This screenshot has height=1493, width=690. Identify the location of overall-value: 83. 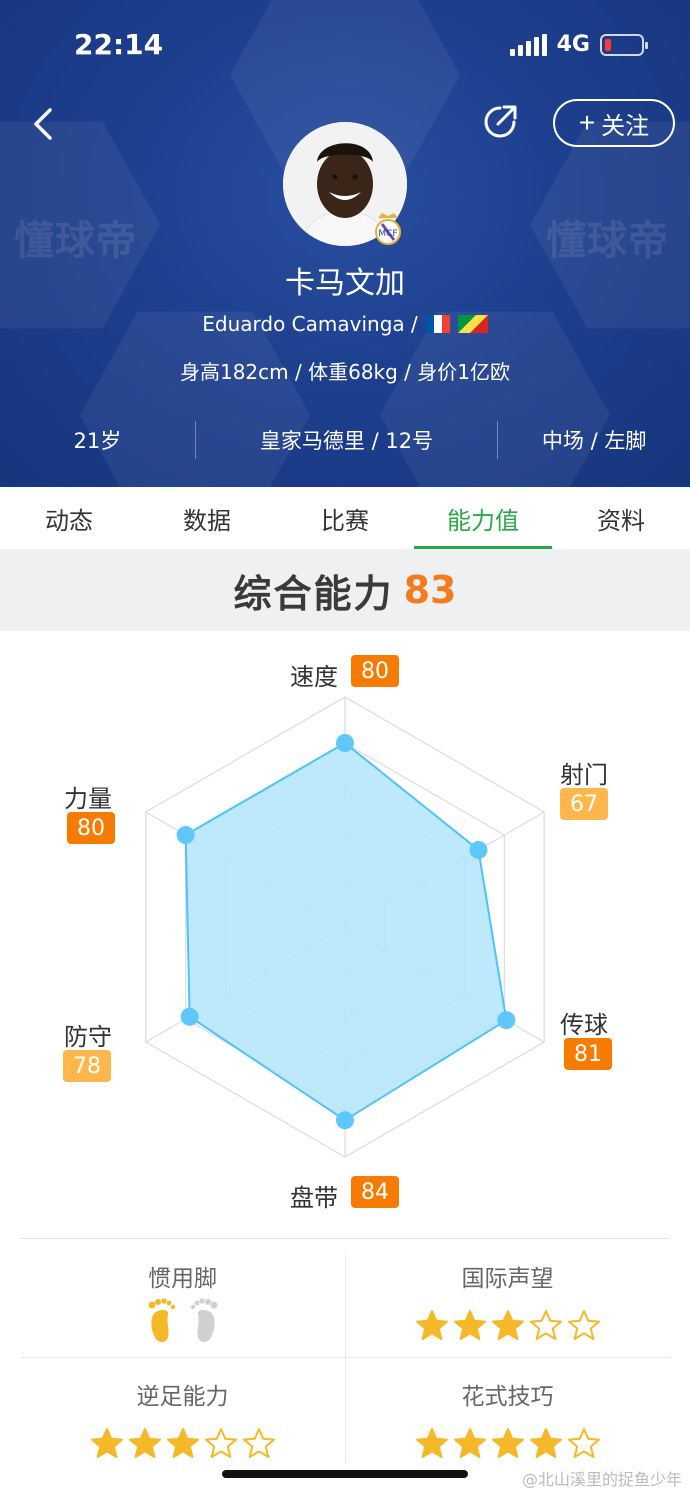
(430, 590).